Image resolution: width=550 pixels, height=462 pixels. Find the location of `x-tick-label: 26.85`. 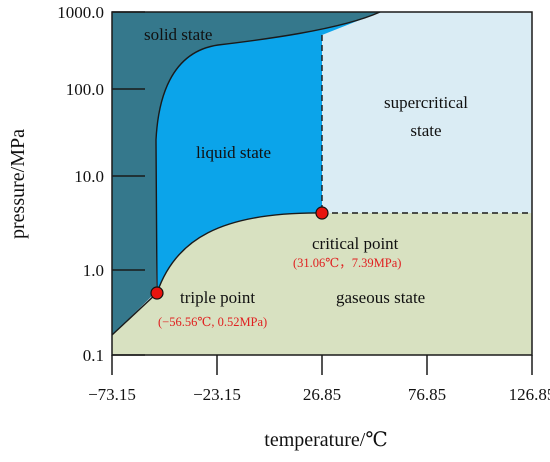

x-tick-label: 26.85 is located at coordinates (322, 394).